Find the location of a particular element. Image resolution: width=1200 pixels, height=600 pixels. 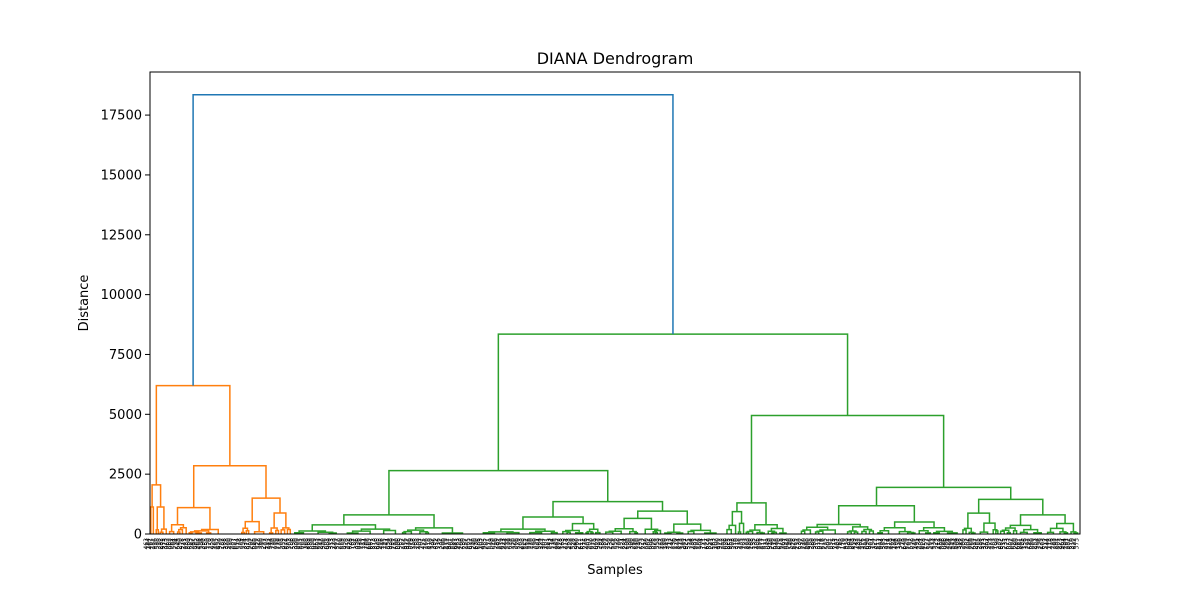

leaf-label: 417 is located at coordinates (879, 544).